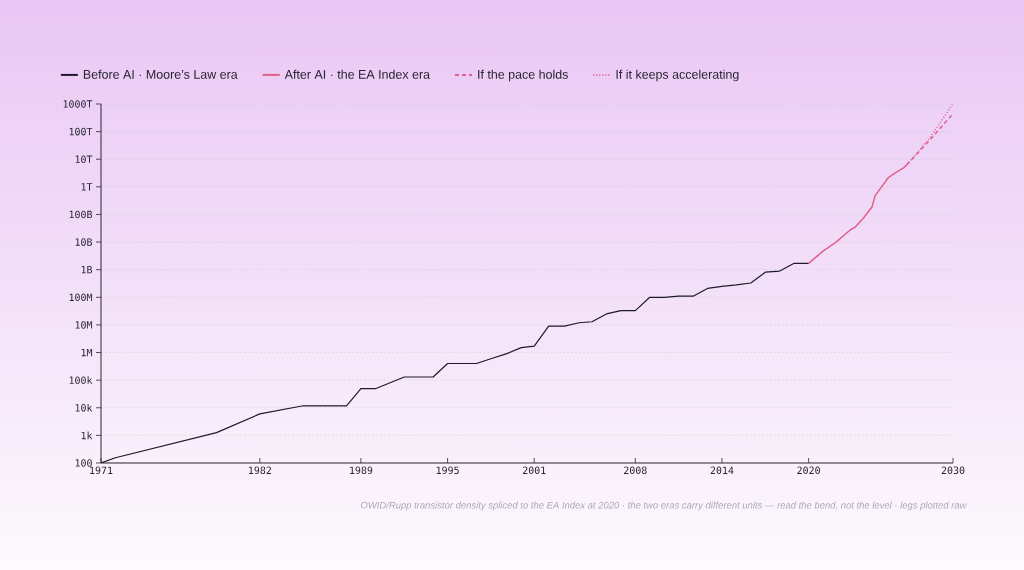  Describe the element at coordinates (101, 470) in the screenshot. I see `x-tick-label: 1971` at that location.